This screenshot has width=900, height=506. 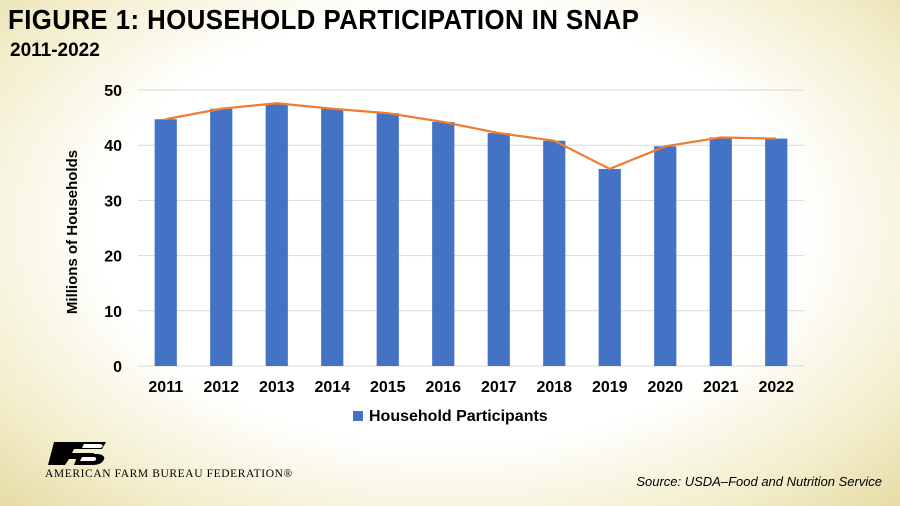 I want to click on source-note: Source: USDA–Food and Nutrition Service, so click(x=759, y=481).